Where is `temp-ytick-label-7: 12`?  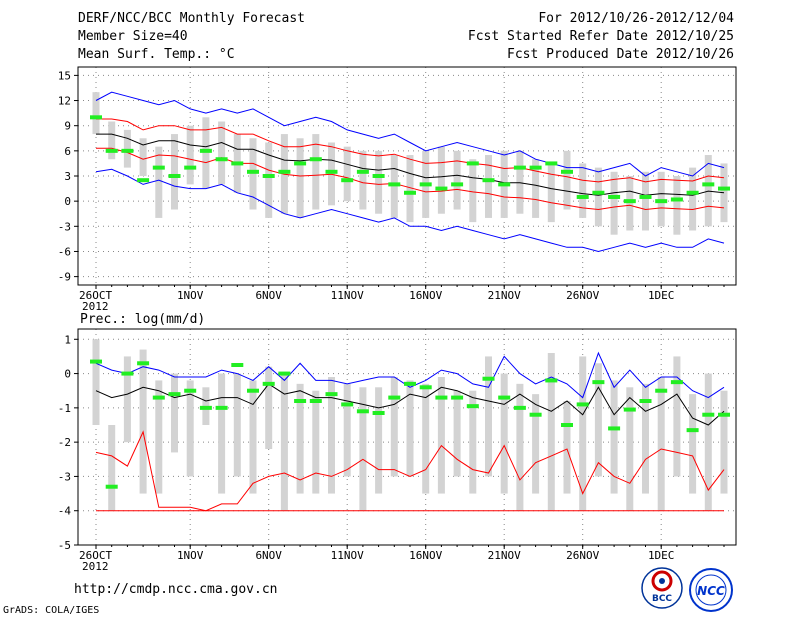 temp-ytick-label-7: 12 is located at coordinates (64, 101).